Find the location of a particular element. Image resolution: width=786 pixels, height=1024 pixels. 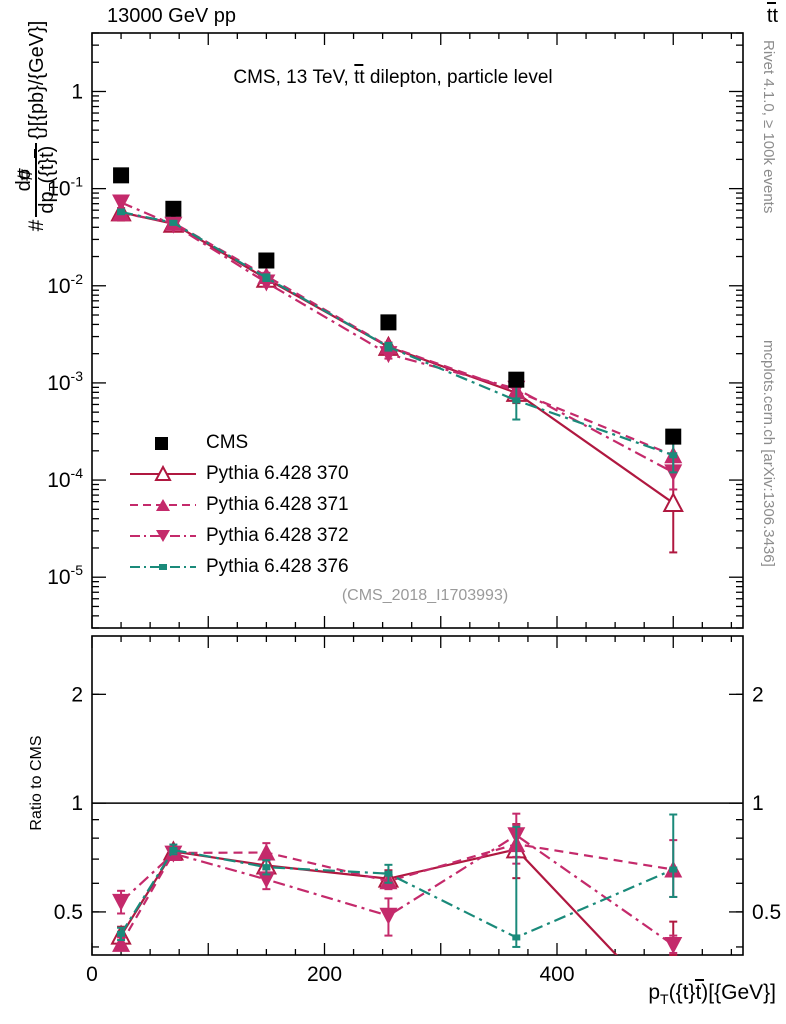

x-axis-label: pT({t}t)[{GeV}] is located at coordinates (712, 993).